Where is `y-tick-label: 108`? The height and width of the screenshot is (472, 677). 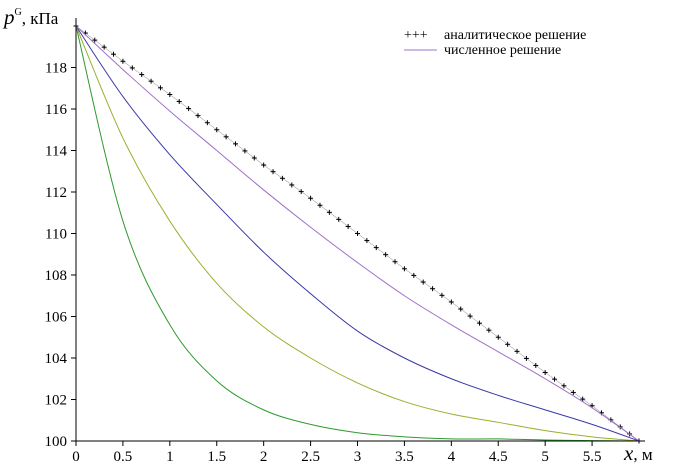 y-tick-label: 108 is located at coordinates (56, 276).